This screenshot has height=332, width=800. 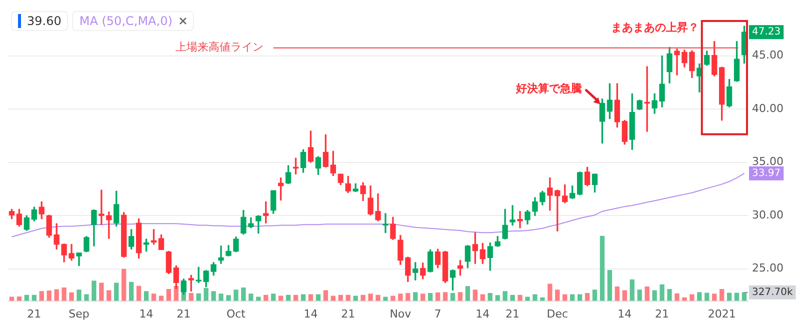 I want to click on annotation: 39.60, so click(x=44, y=21).